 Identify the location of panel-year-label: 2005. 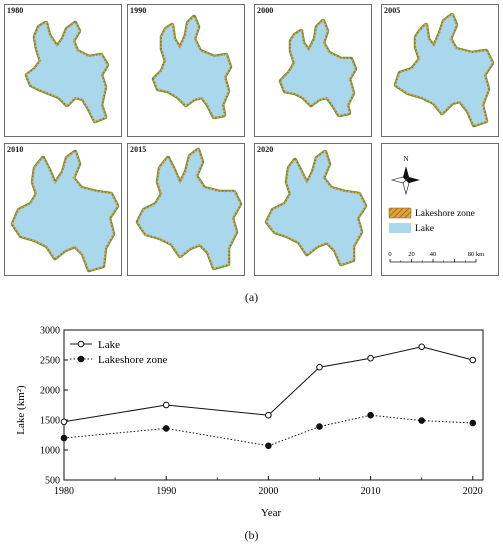
(392, 10).